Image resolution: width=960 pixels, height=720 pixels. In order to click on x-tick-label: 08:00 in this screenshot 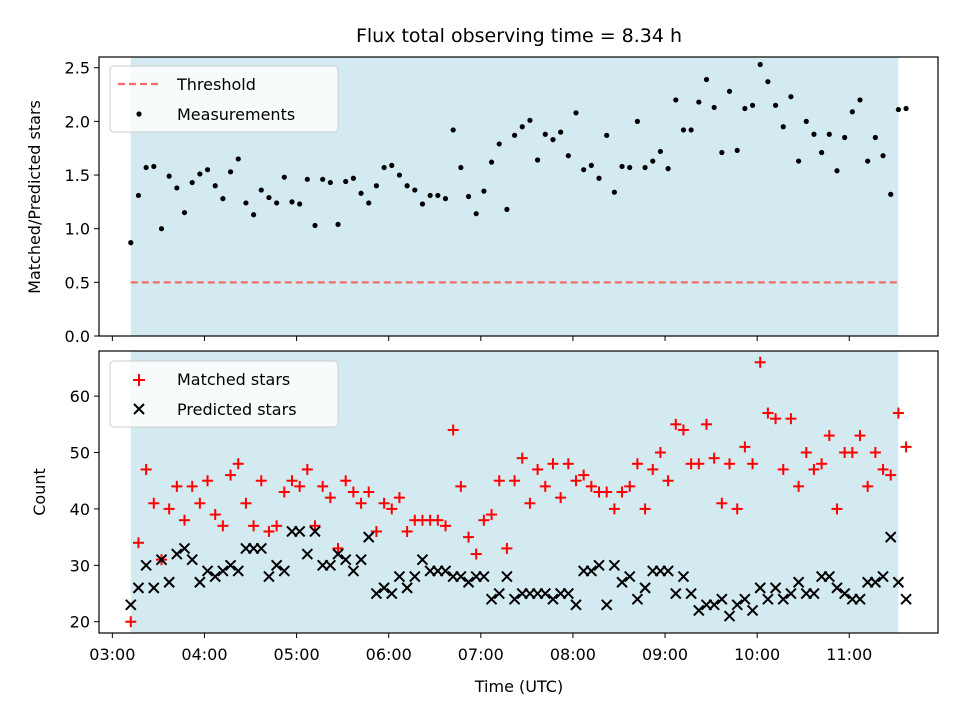, I will do `click(573, 654)`.